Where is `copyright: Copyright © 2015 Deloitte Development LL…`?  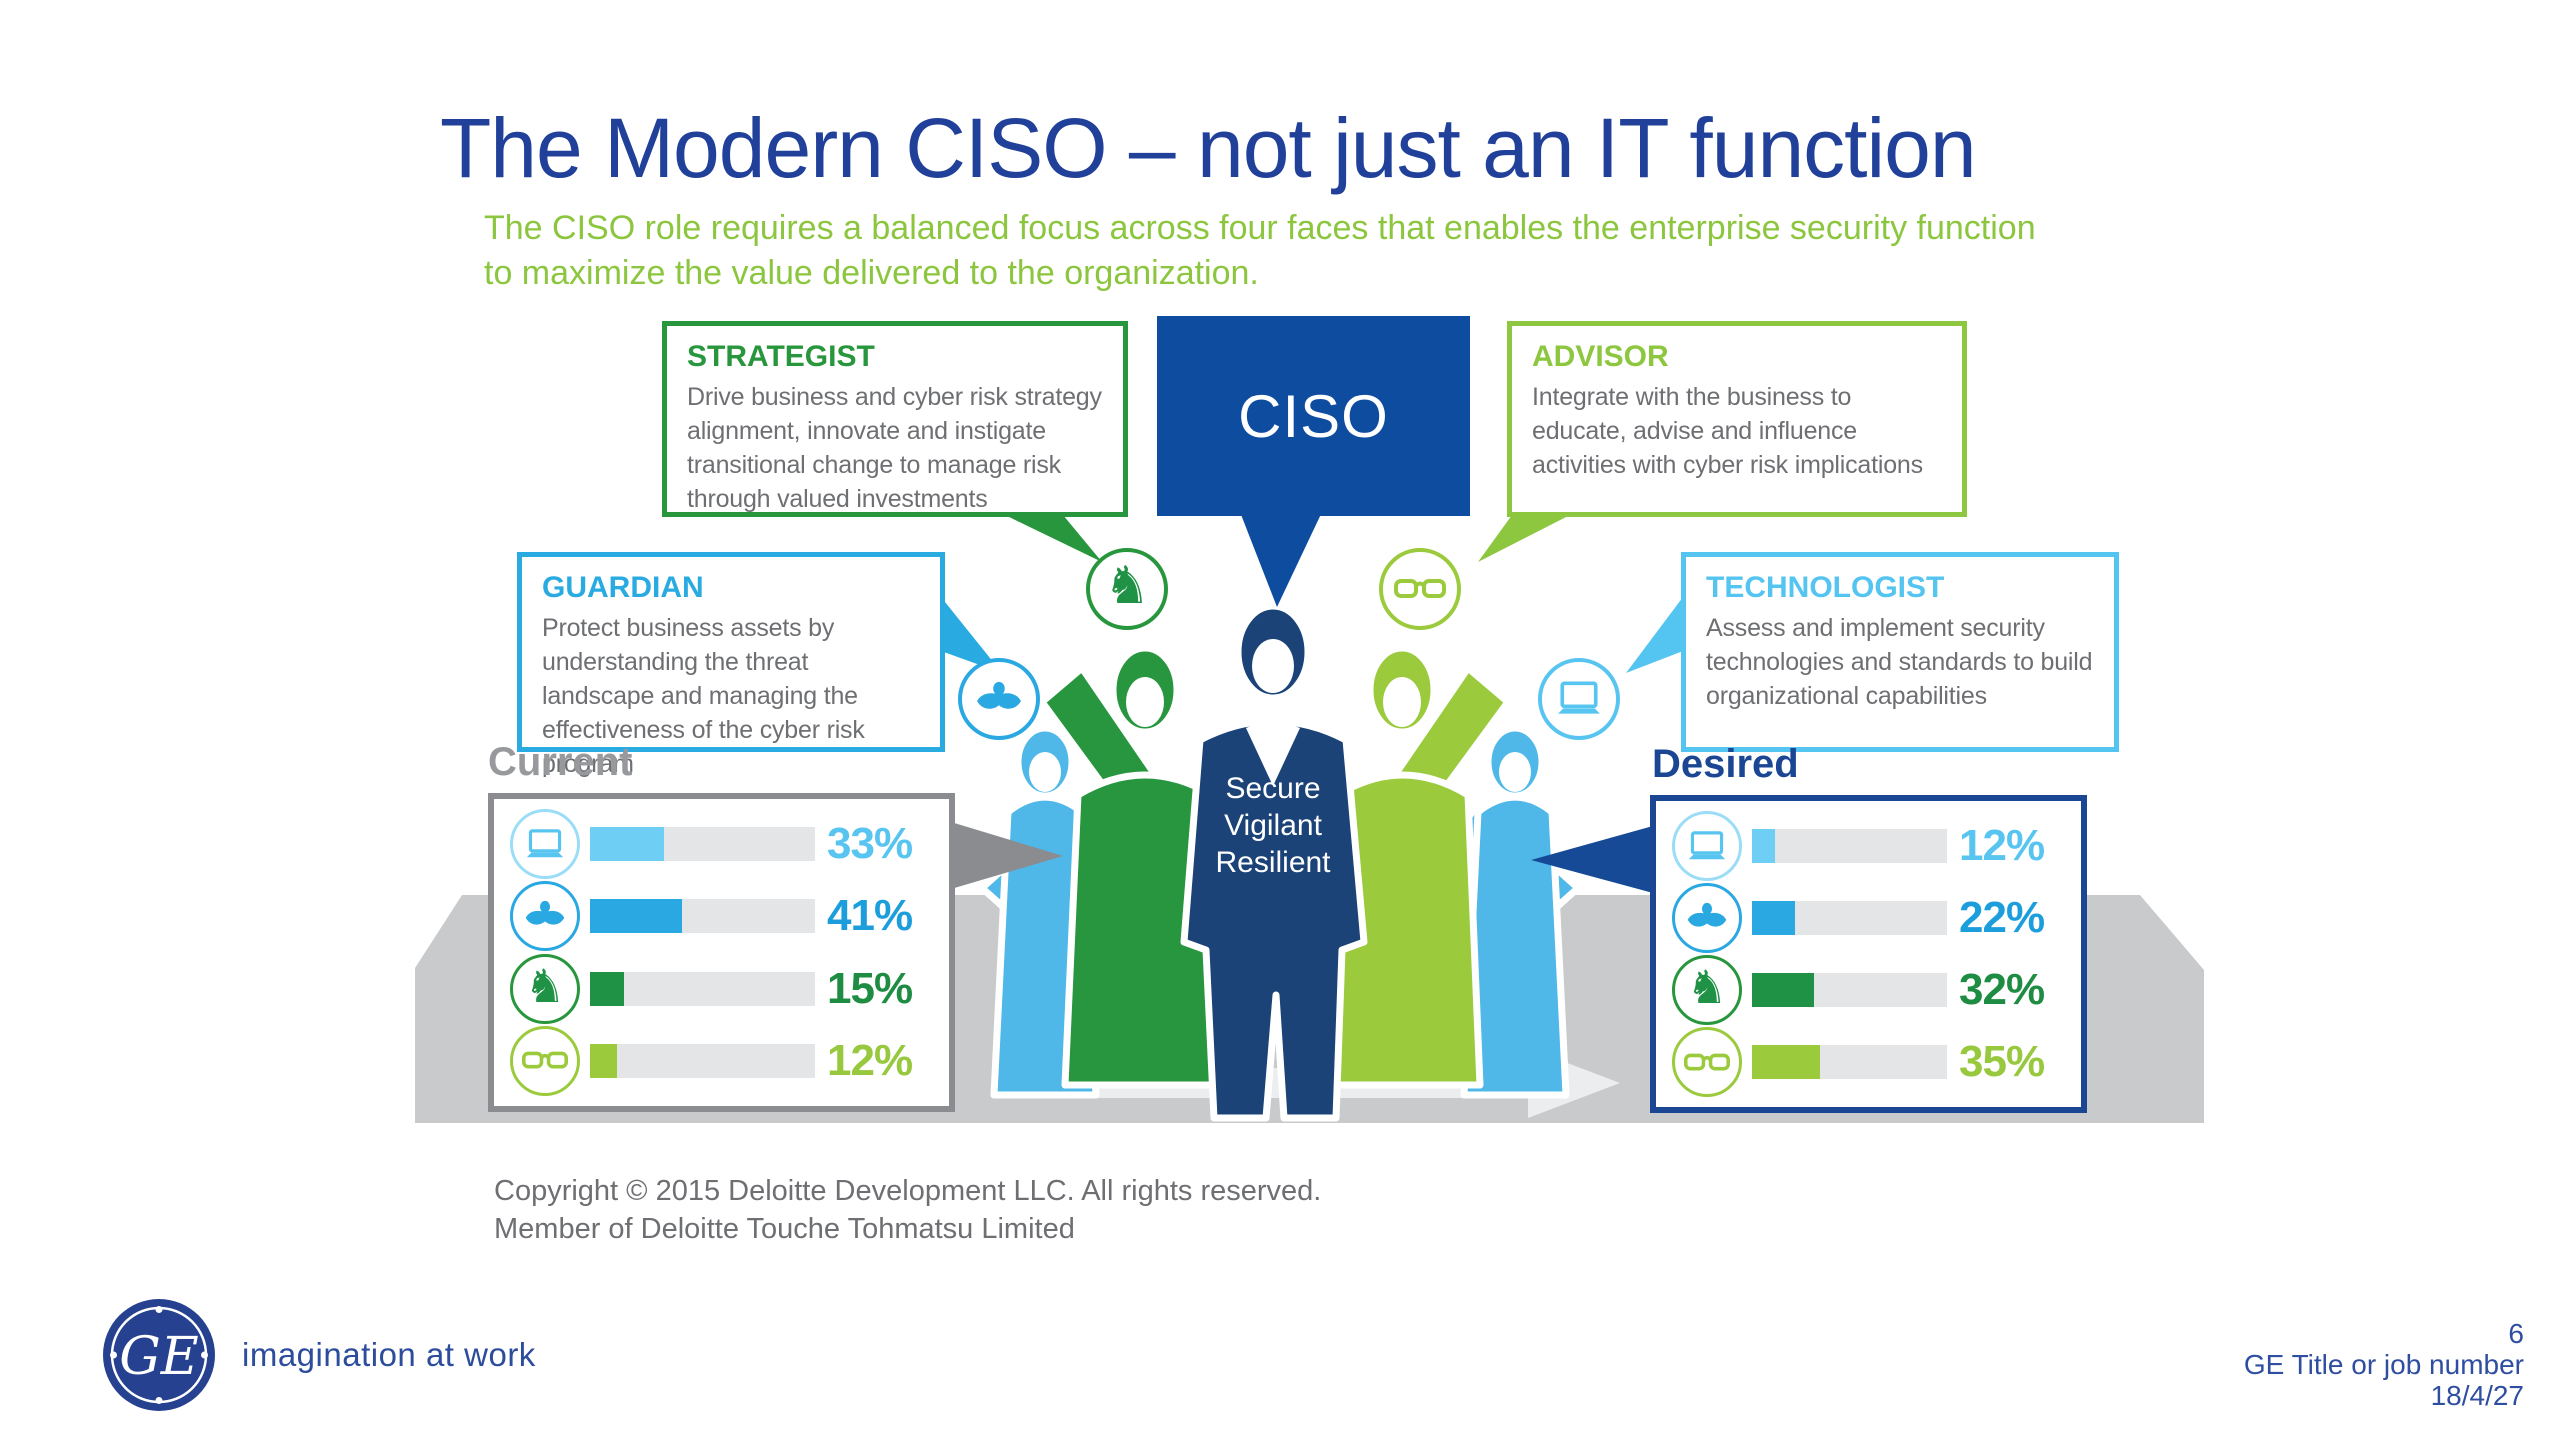 copyright: Copyright © 2015 Deloitte Development LL… is located at coordinates (907, 1210).